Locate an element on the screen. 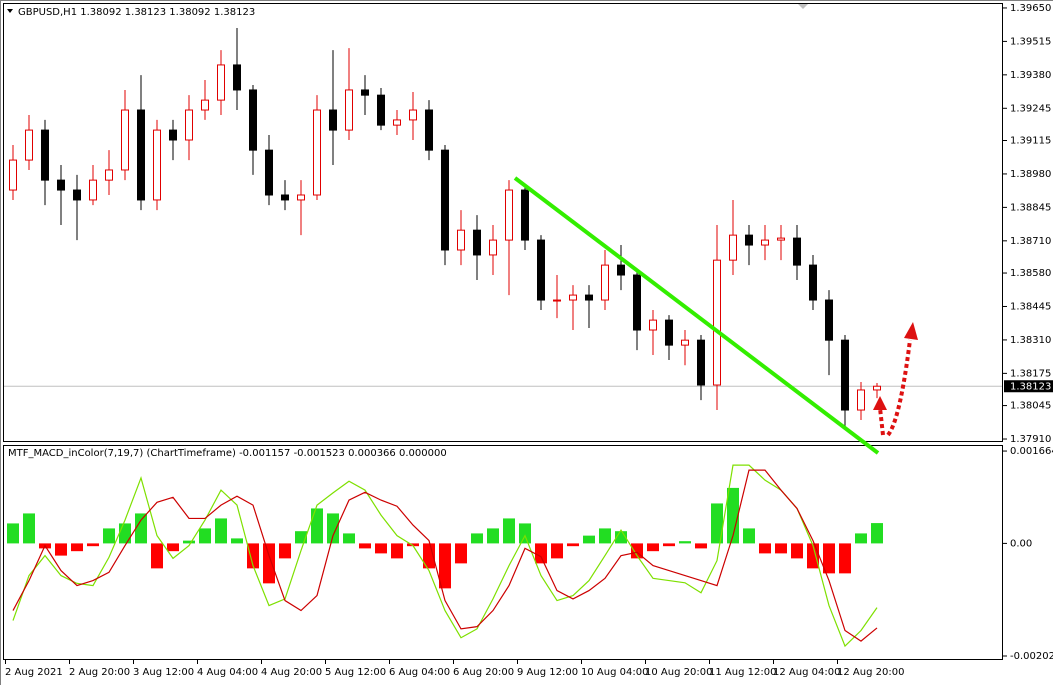 The height and width of the screenshot is (685, 1053). symbol-menu-arrow is located at coordinates (10, 11).